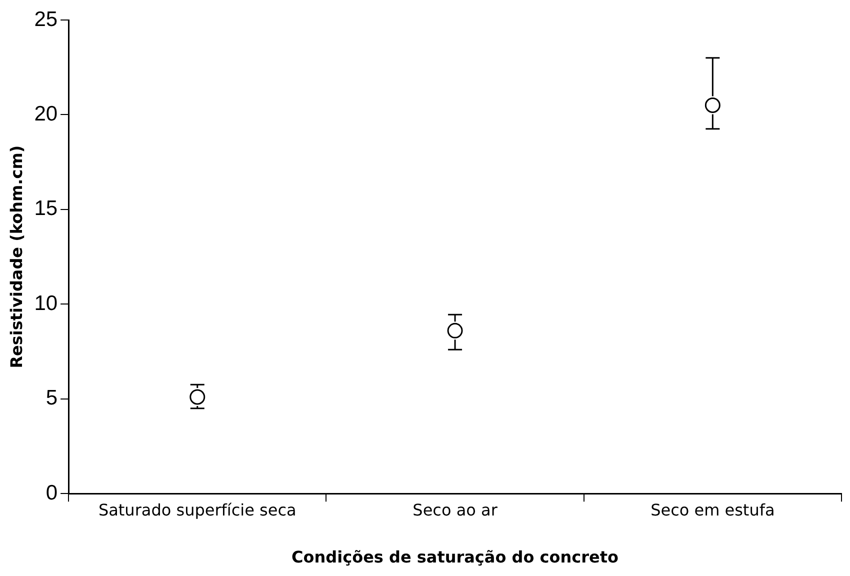  I want to click on x-tick-label: Seco ao ar, so click(455, 510).